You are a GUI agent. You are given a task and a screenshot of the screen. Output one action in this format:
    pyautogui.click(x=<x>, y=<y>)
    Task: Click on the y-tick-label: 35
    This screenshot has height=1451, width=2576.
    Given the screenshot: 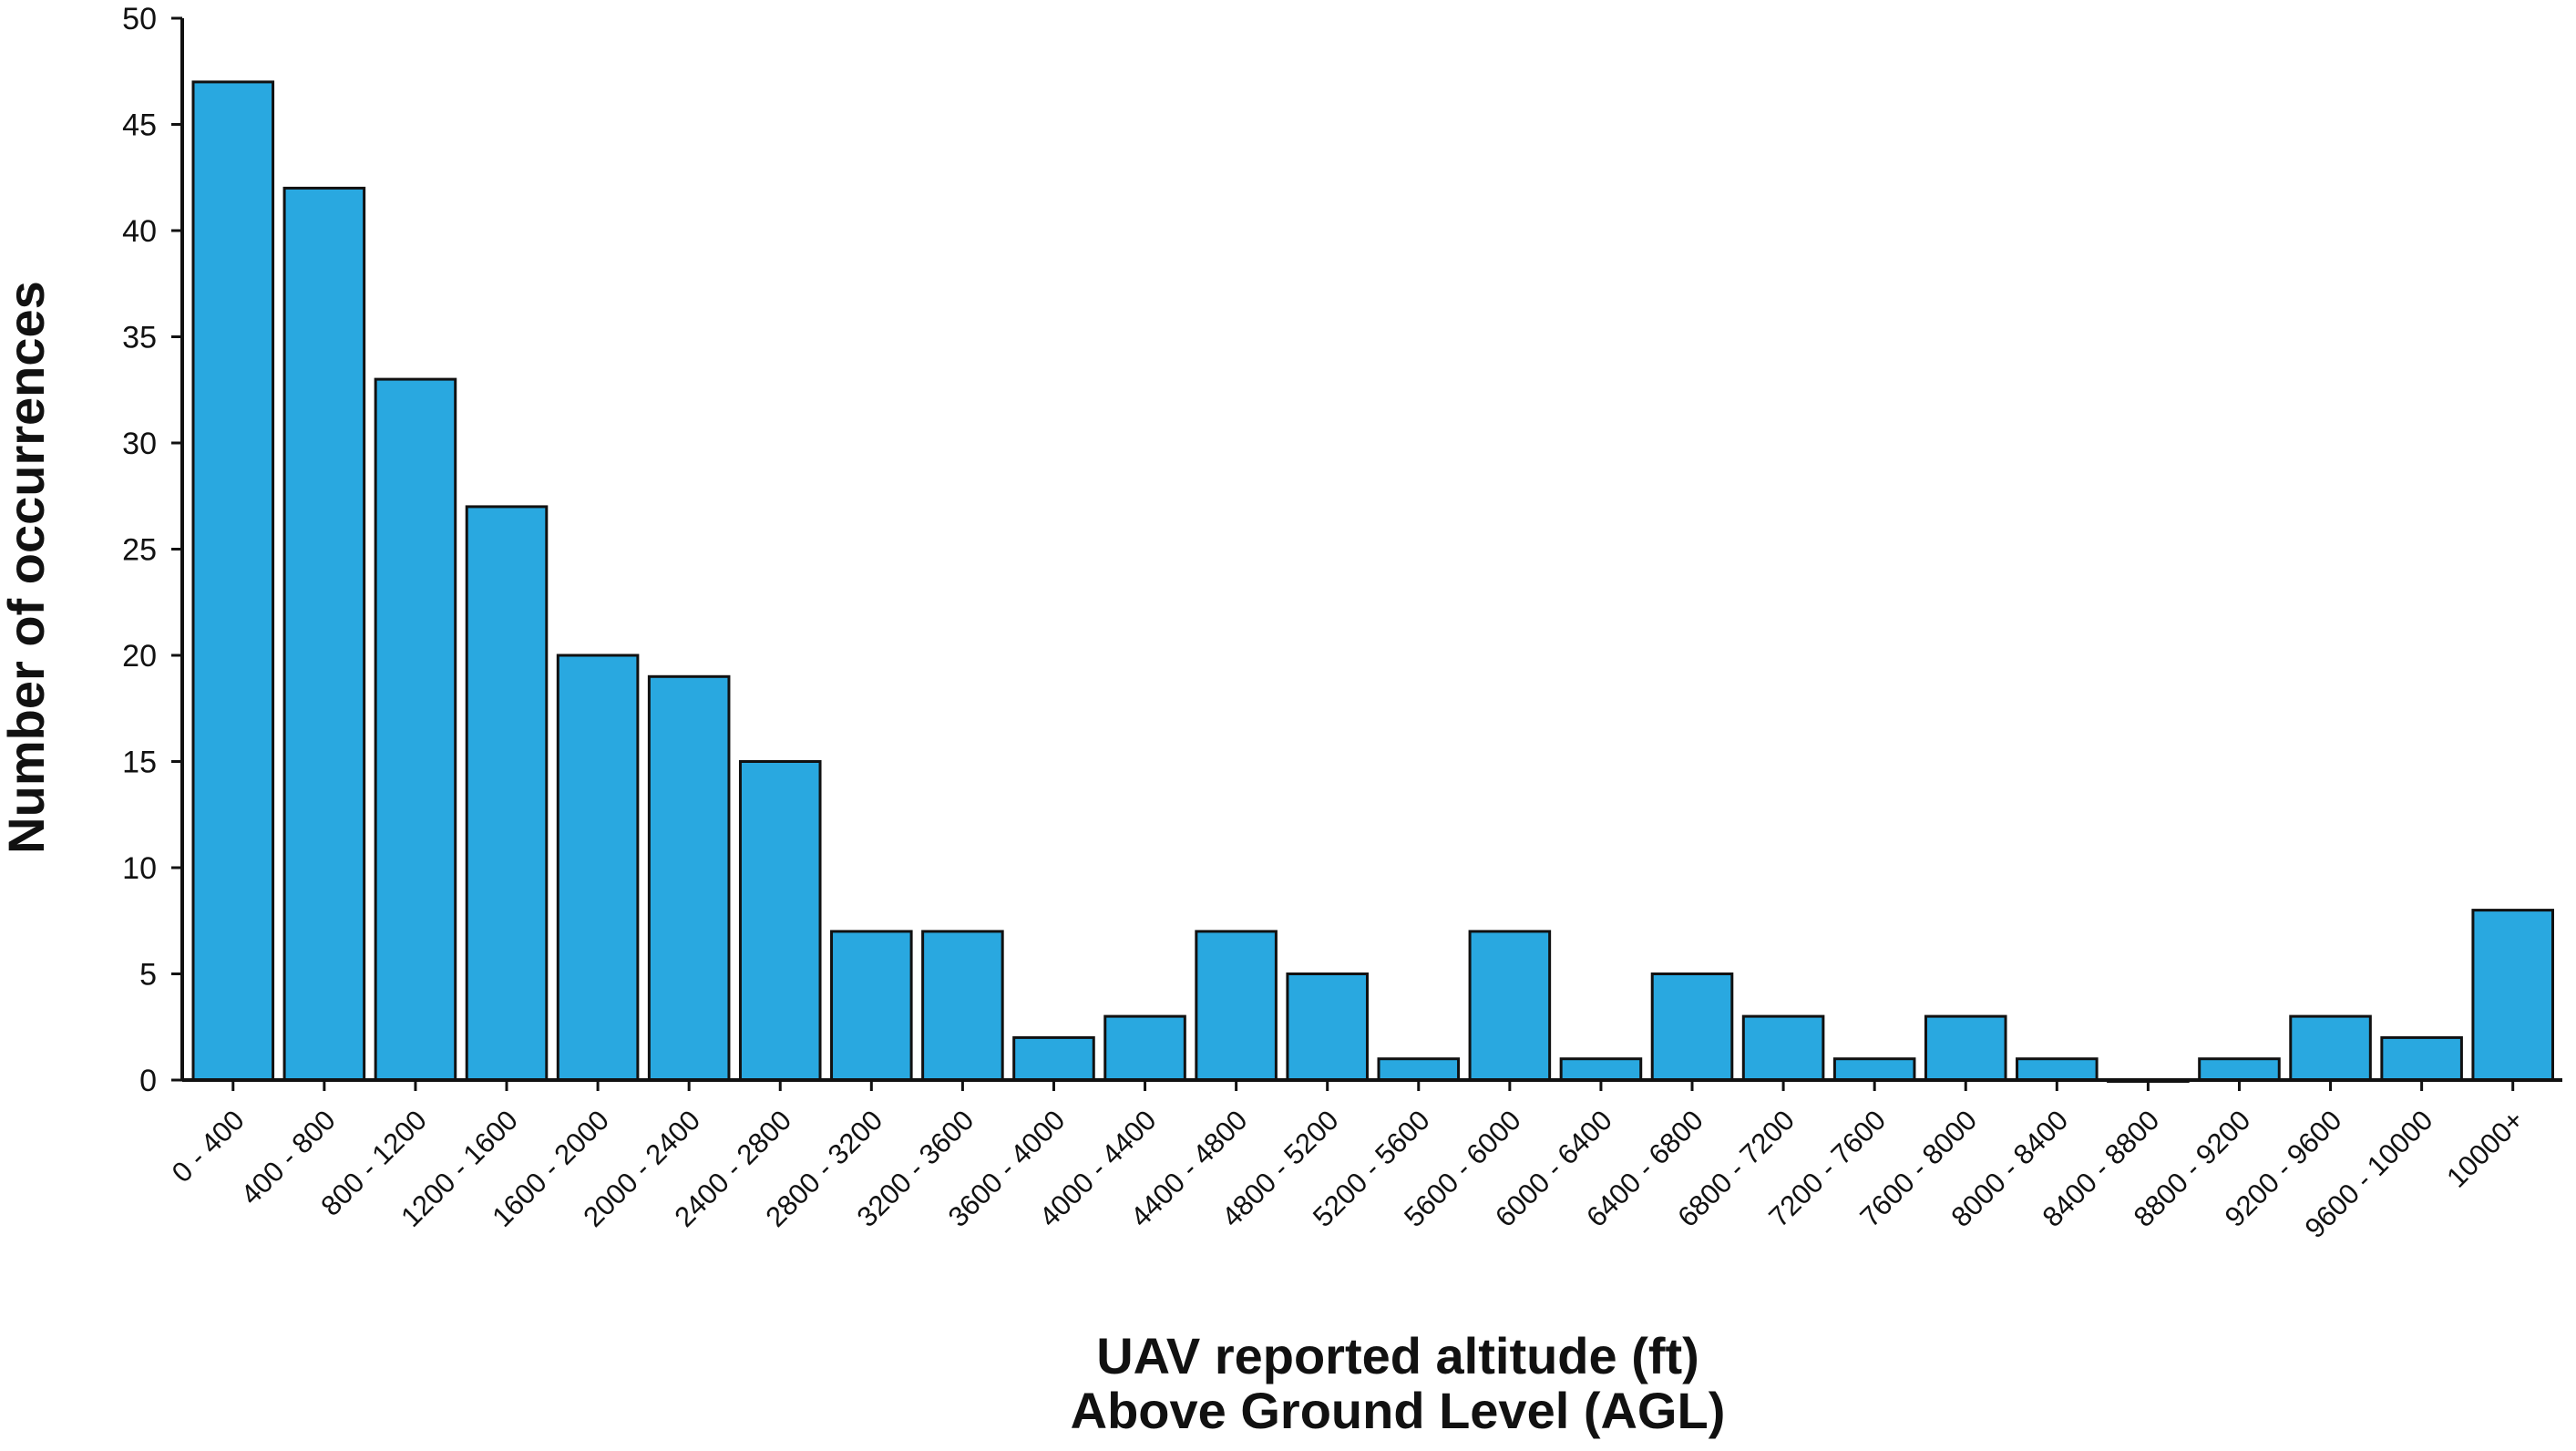 What is the action you would take?
    pyautogui.click(x=140, y=338)
    